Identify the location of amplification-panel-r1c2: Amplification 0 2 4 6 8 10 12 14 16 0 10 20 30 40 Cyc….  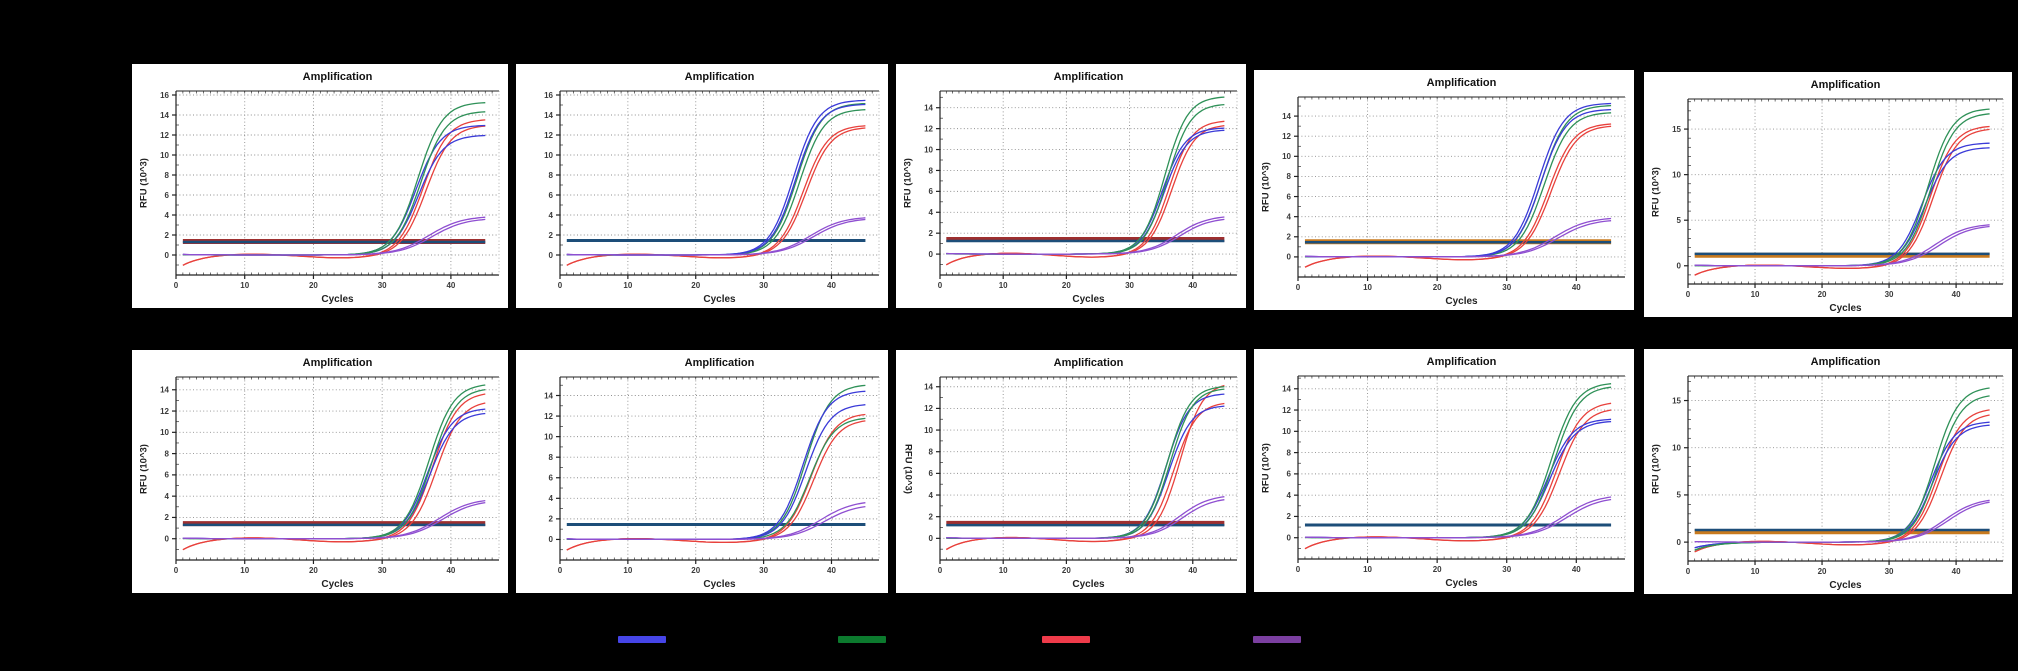
(702, 186).